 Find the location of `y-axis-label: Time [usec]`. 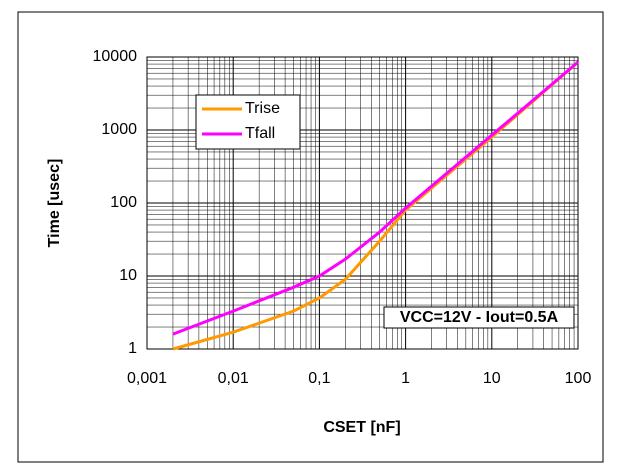

y-axis-label: Time [usec] is located at coordinates (54, 203).